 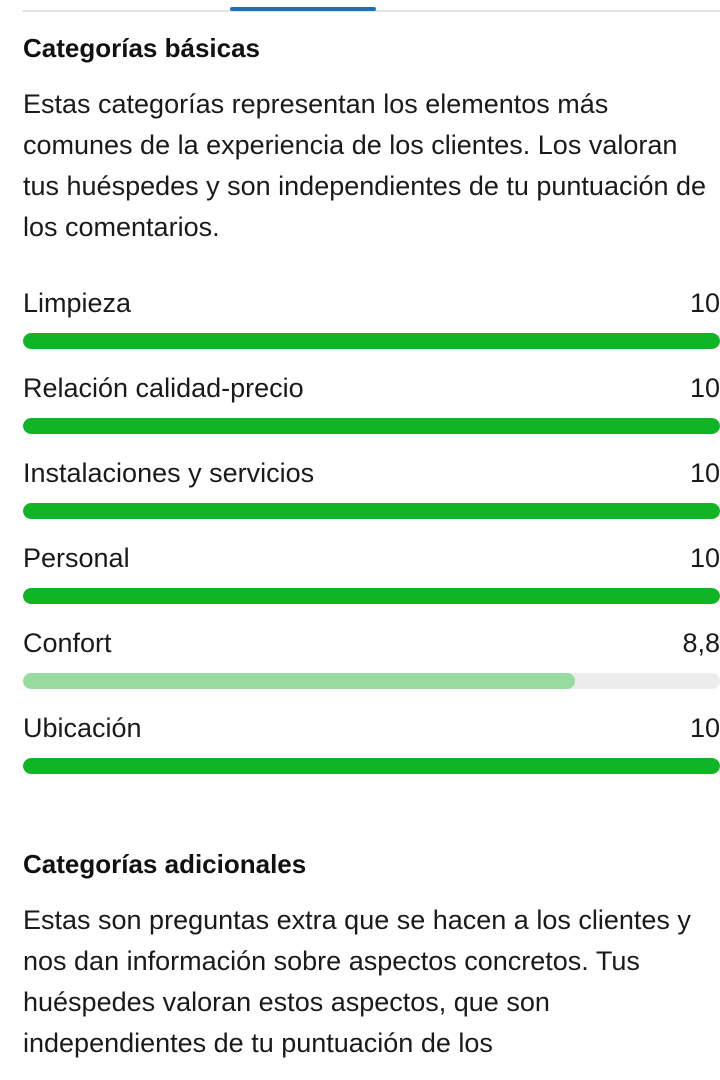 I want to click on rating-row-limpieza: Limpieza 10, so click(x=371, y=325).